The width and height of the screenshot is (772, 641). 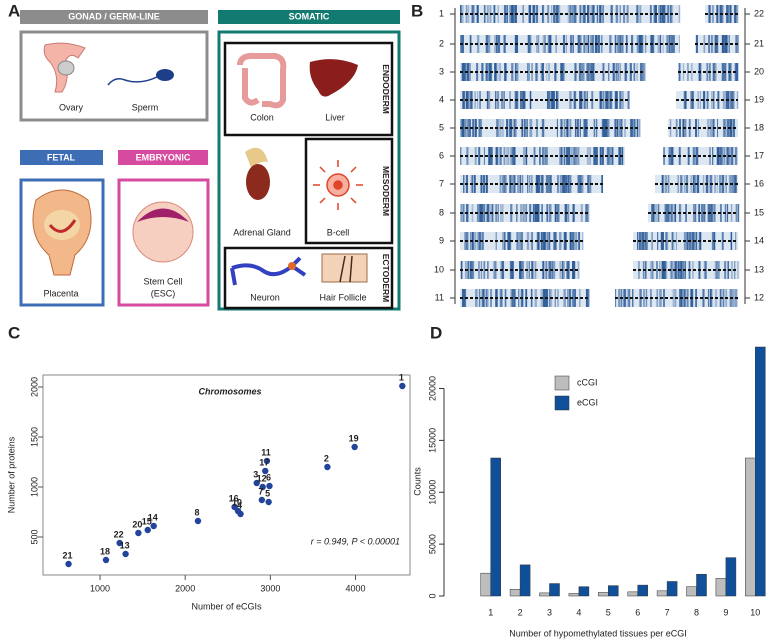 I want to click on item-label: Hair Follicle, so click(x=342, y=297).